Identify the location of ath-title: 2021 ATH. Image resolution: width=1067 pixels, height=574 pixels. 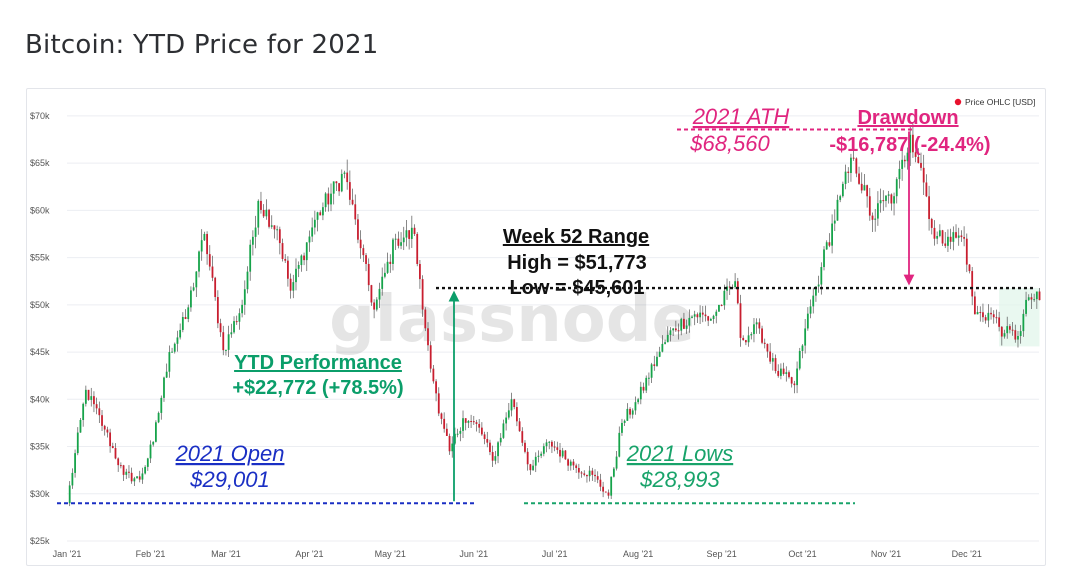
(741, 116).